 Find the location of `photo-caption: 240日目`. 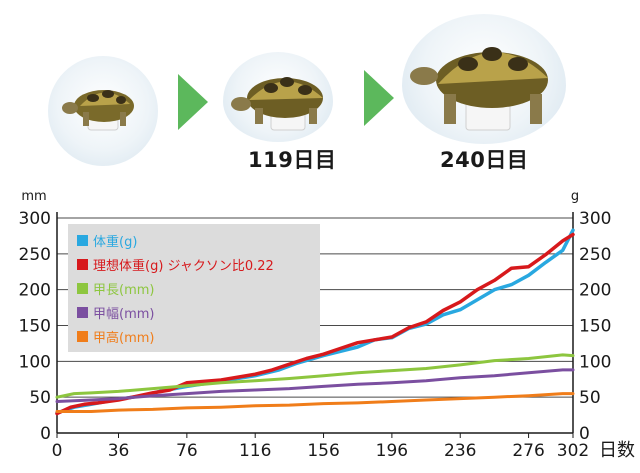

photo-caption: 240日目 is located at coordinates (484, 160).